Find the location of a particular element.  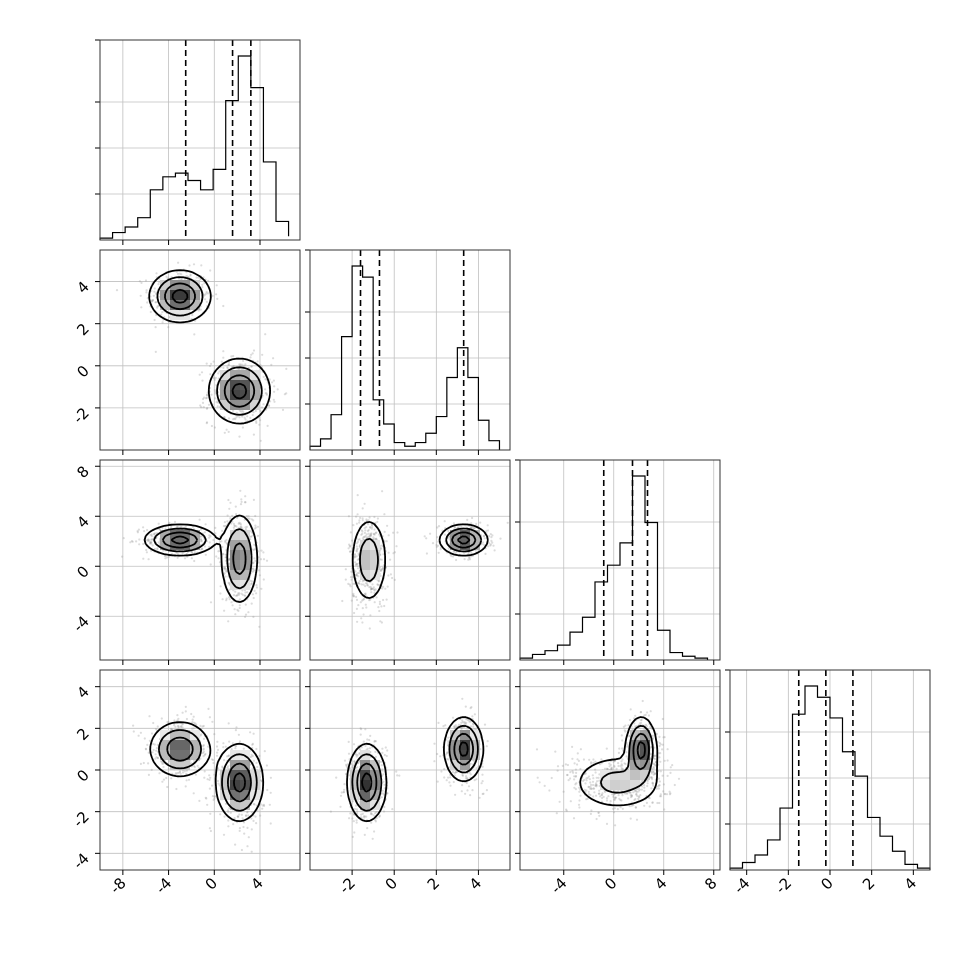

panel-frame is located at coordinates (410, 350).